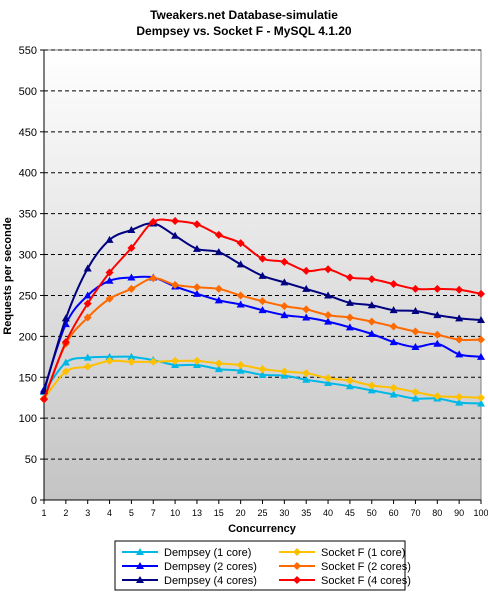 This screenshot has height=593, width=488. I want to click on legend-item: Dempsey (1 core), so click(186, 553).